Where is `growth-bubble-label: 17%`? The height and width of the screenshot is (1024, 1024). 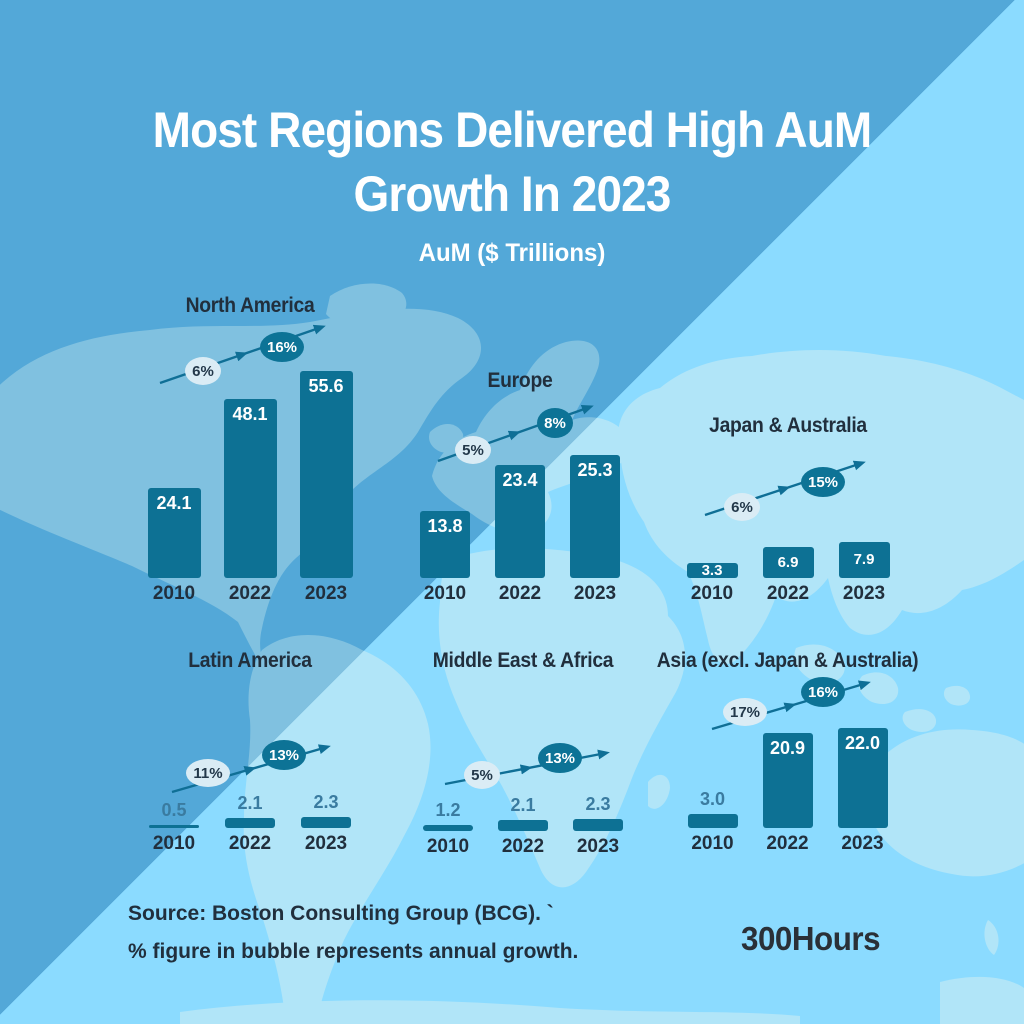 growth-bubble-label: 17% is located at coordinates (745, 712).